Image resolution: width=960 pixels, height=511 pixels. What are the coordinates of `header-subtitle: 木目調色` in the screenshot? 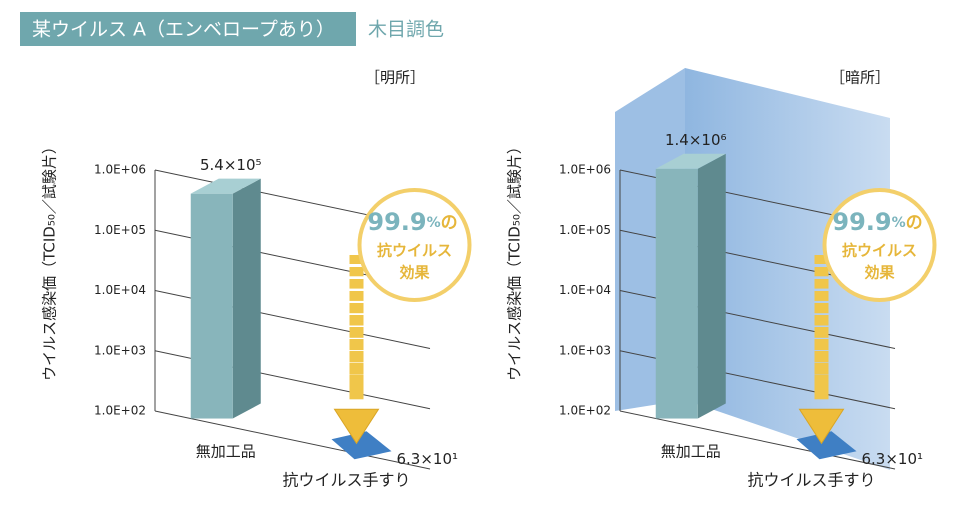 It's located at (406, 30).